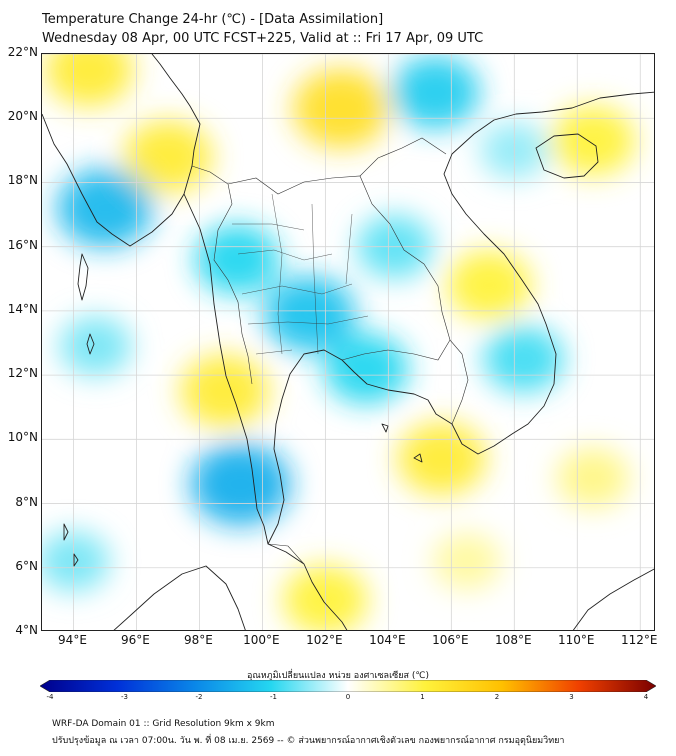 The height and width of the screenshot is (756, 676). Describe the element at coordinates (26, 630) in the screenshot. I see `lat-label-9: 4°N` at that location.